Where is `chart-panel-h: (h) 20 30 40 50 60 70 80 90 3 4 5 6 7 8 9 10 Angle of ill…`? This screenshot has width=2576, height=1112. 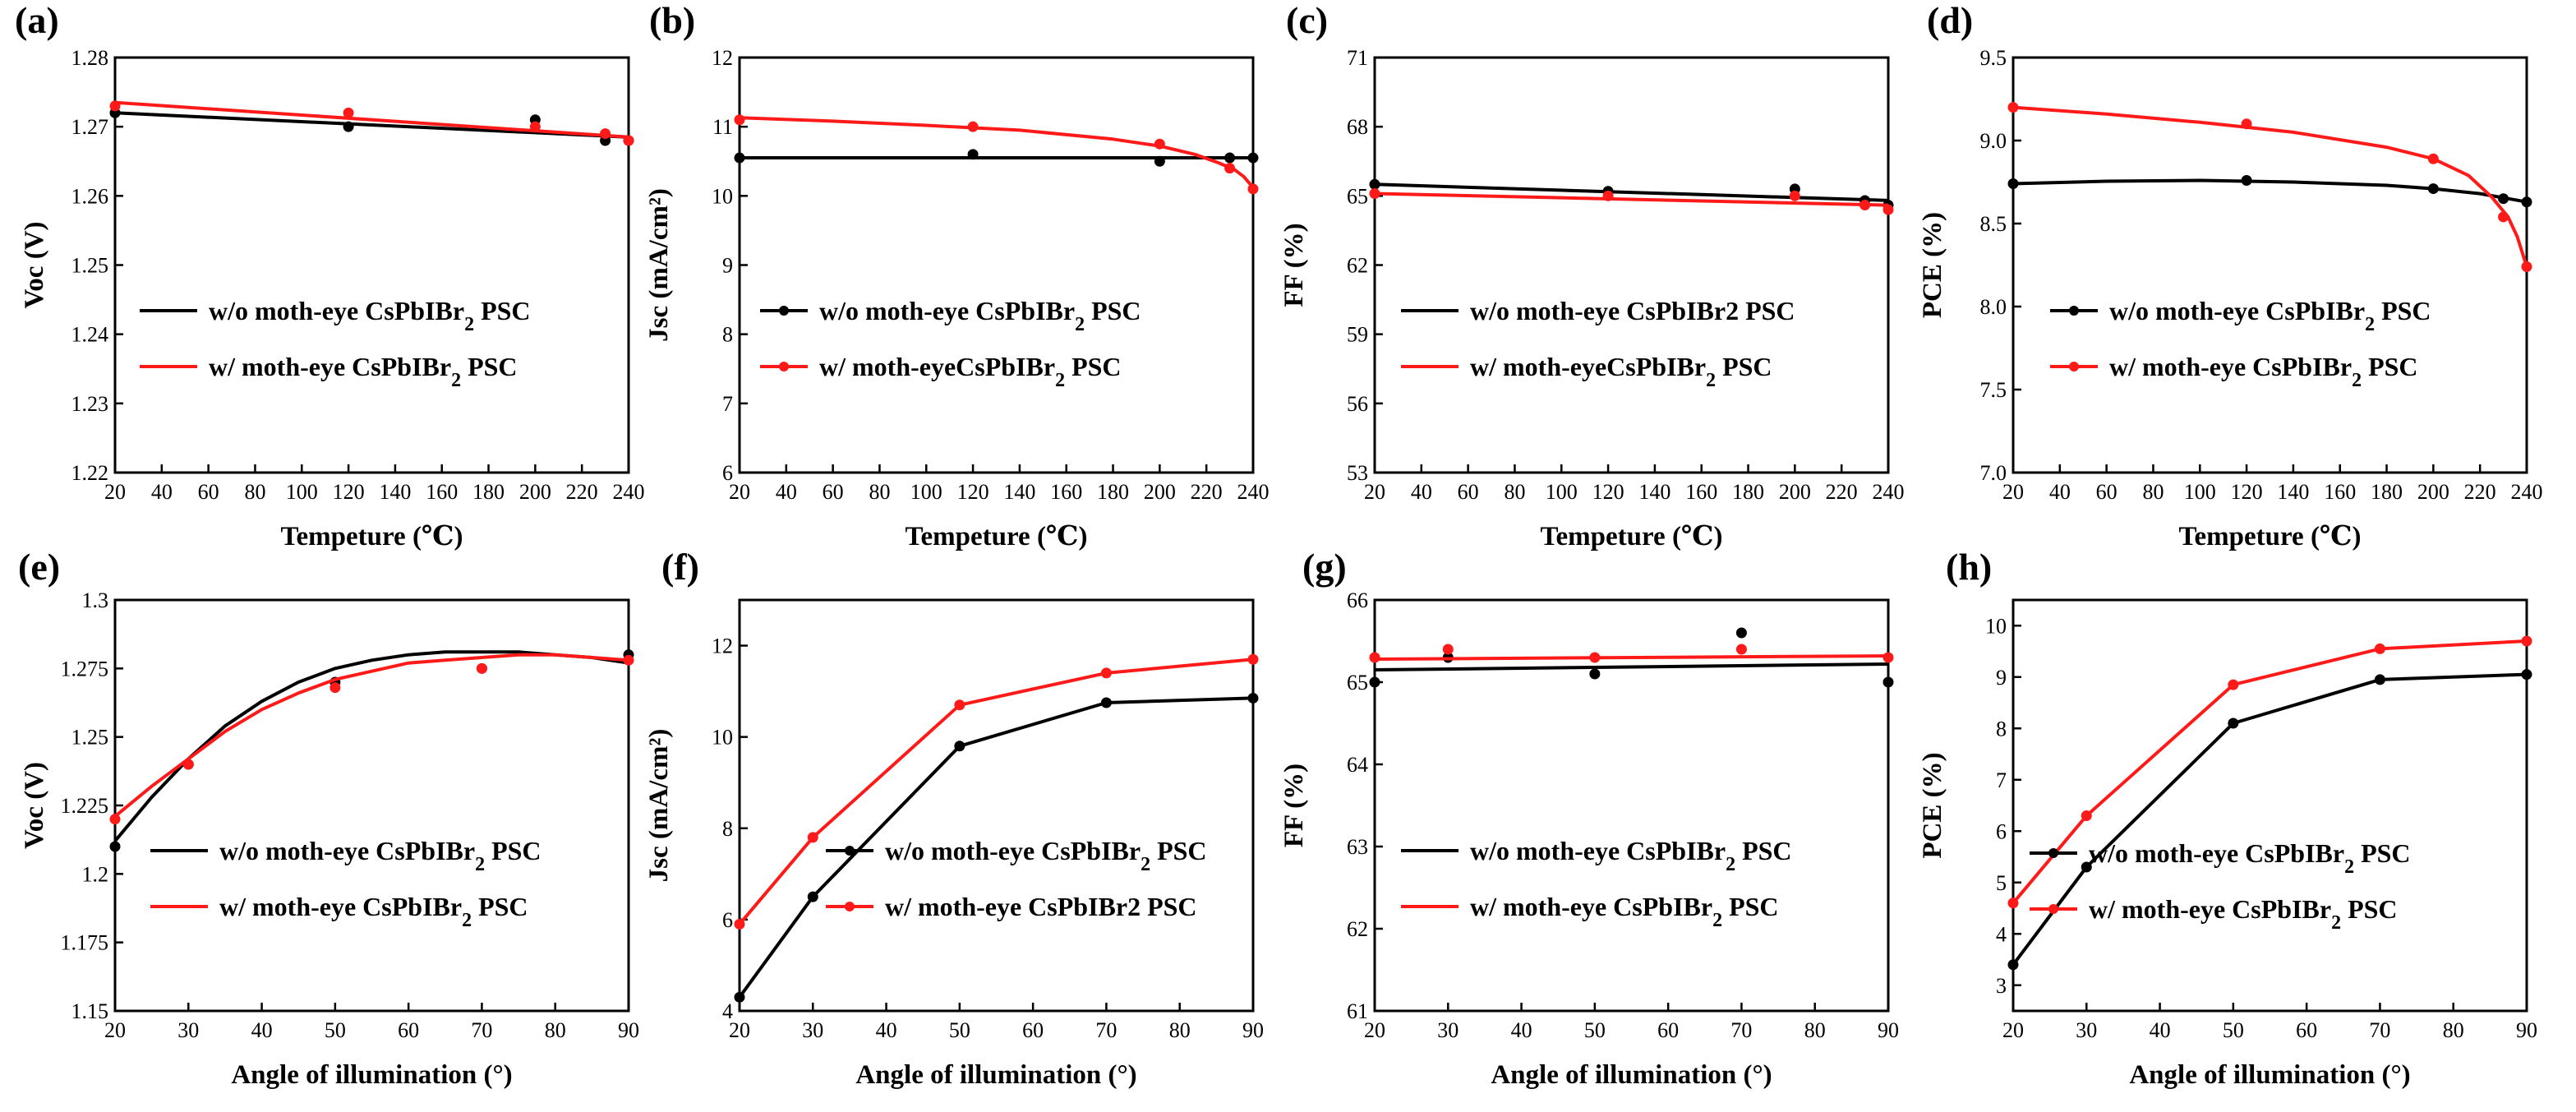 chart-panel-h: (h) 20 30 40 50 60 70 80 90 3 4 5 6 7 8 9 10 Angle of ill… is located at coordinates (2227, 818).